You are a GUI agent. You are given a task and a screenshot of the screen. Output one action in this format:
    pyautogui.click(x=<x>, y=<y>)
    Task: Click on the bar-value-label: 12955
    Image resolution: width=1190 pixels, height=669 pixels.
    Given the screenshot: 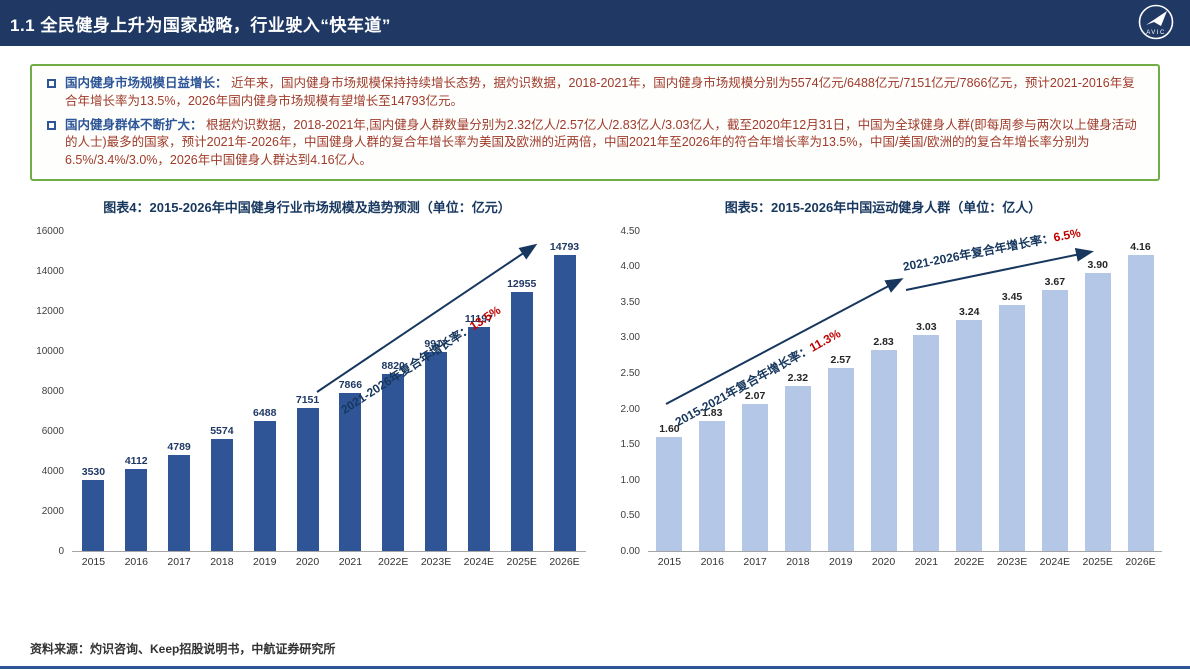 What is the action you would take?
    pyautogui.click(x=522, y=283)
    